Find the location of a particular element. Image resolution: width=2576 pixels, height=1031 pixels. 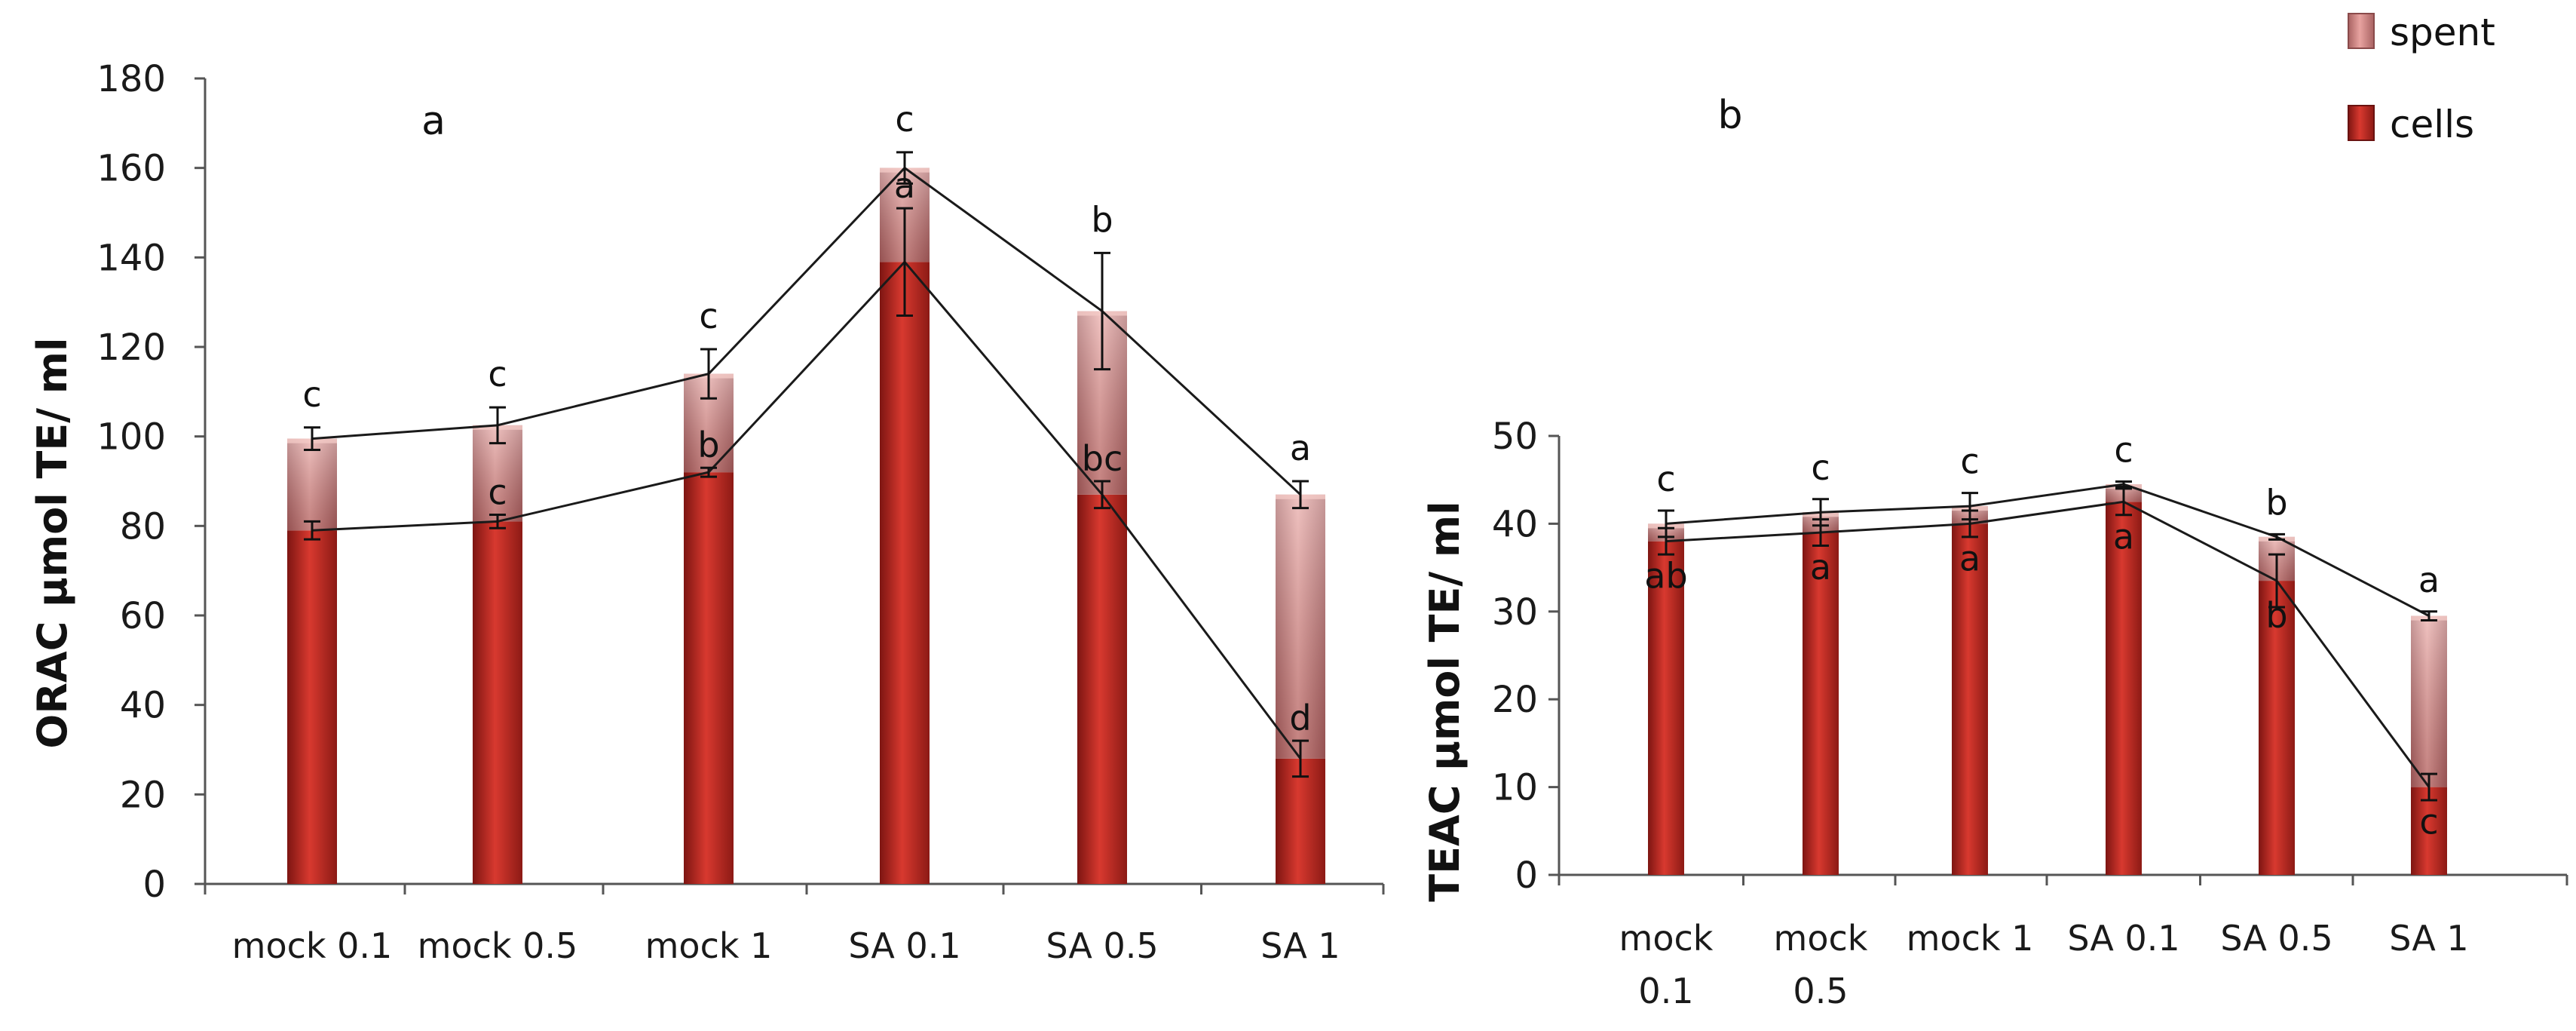

y-tick-label-b: 20 is located at coordinates (1515, 700).